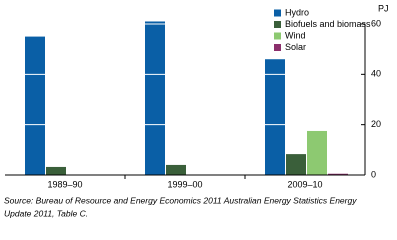 This screenshot has height=240, width=397. What do you see at coordinates (184, 184) in the screenshot?
I see `x-tick-label: 1999–00` at bounding box center [184, 184].